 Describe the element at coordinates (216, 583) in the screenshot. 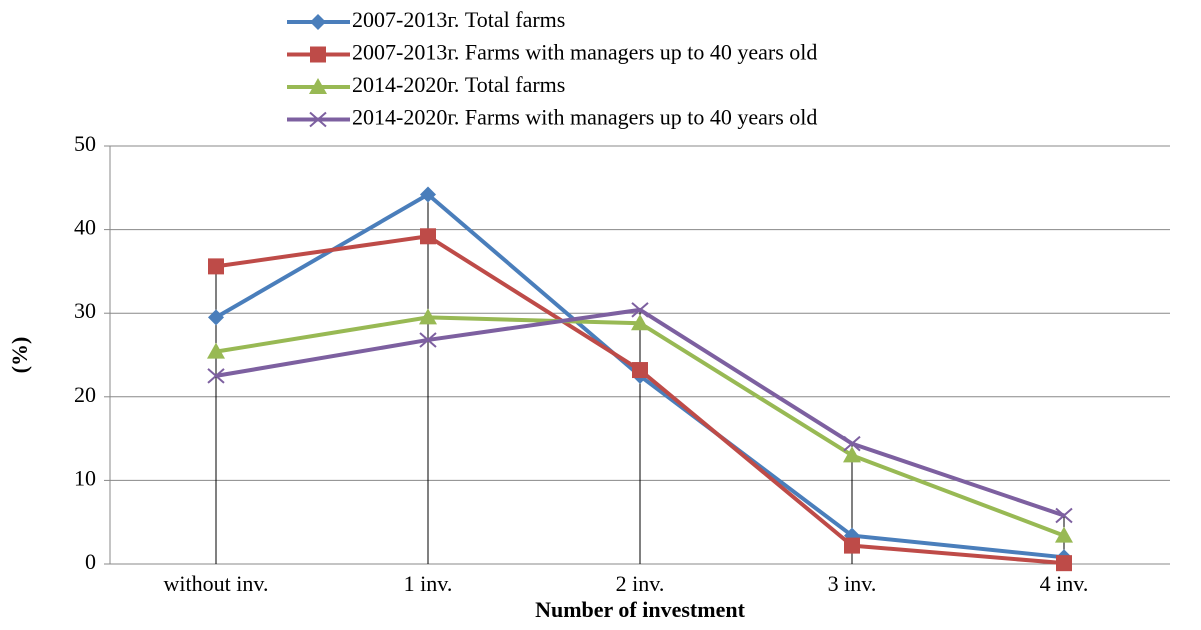

I see `x-tick-label: without inv.` at that location.